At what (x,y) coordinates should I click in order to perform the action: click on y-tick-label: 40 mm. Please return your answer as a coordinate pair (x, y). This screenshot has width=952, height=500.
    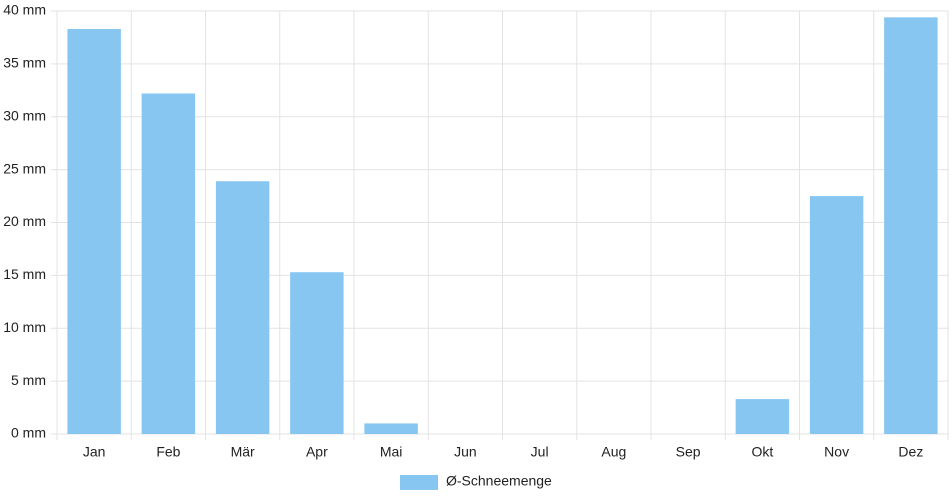
    Looking at the image, I should click on (24, 10).